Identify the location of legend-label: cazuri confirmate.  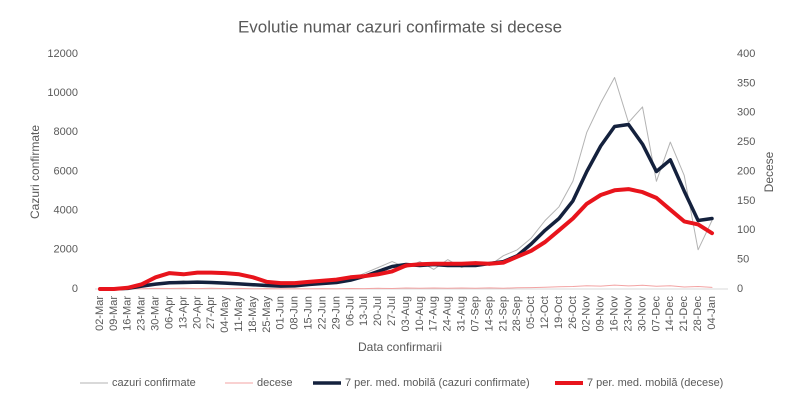
(154, 383).